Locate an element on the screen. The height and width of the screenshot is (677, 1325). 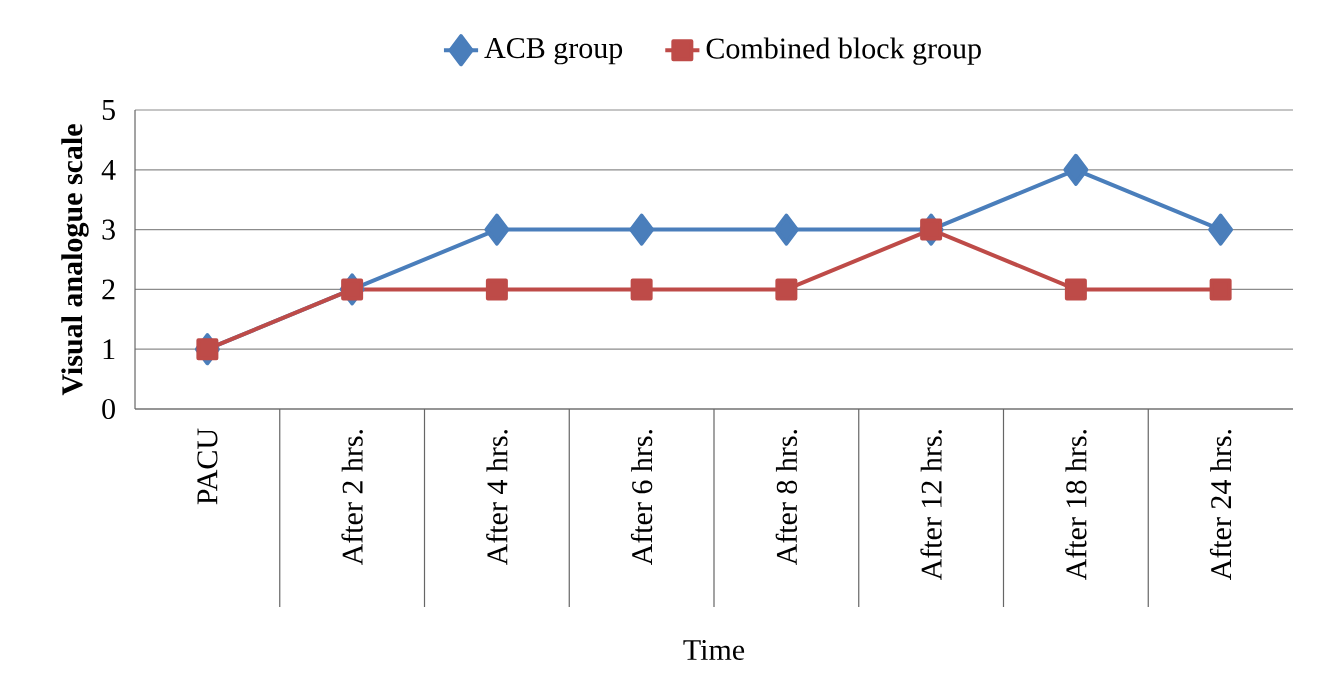
y-axis-title: Visual analogue scale is located at coordinates (75, 260).